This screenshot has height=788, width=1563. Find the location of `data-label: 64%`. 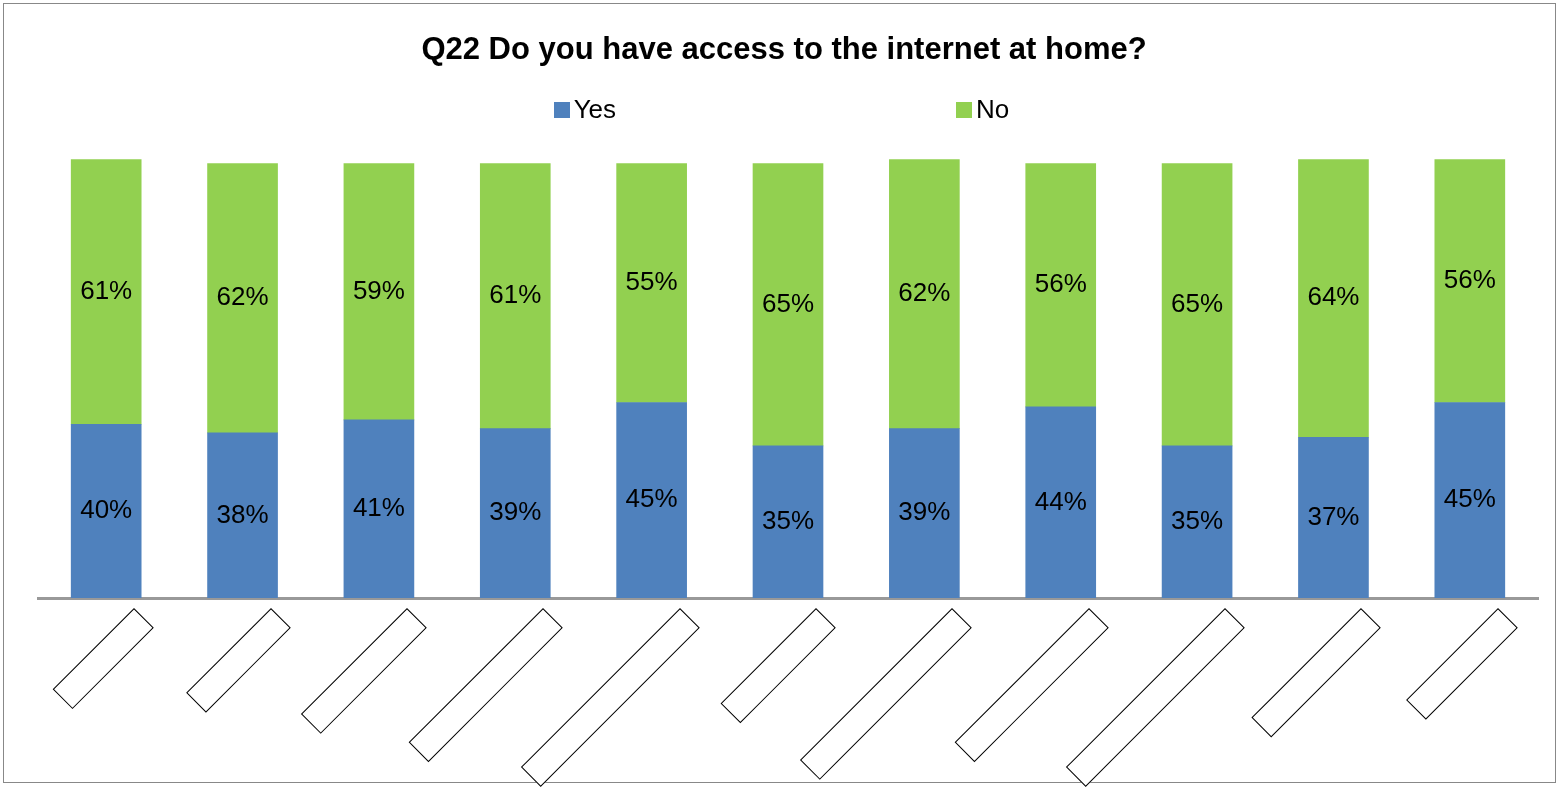

data-label: 64% is located at coordinates (1333, 296).